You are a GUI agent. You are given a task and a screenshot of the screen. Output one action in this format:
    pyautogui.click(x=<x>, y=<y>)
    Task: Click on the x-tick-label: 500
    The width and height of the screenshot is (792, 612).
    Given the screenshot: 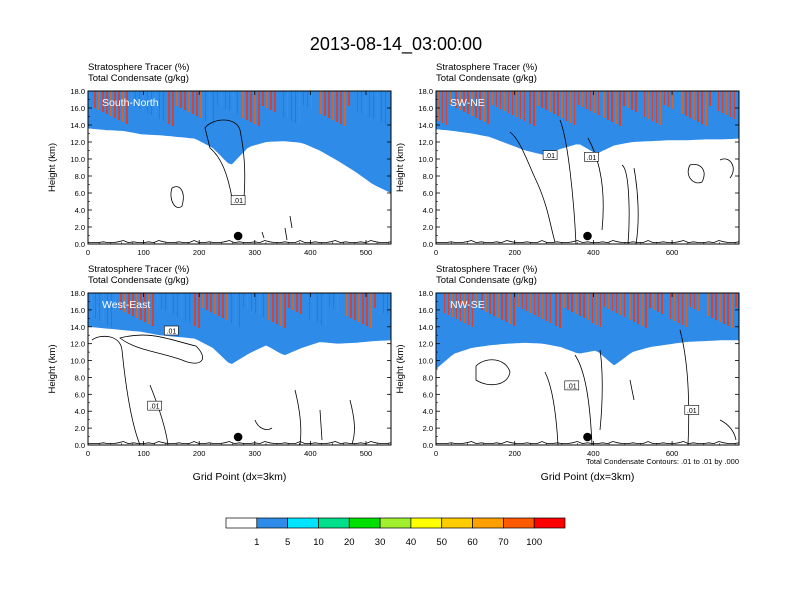 What is the action you would take?
    pyautogui.click(x=366, y=453)
    